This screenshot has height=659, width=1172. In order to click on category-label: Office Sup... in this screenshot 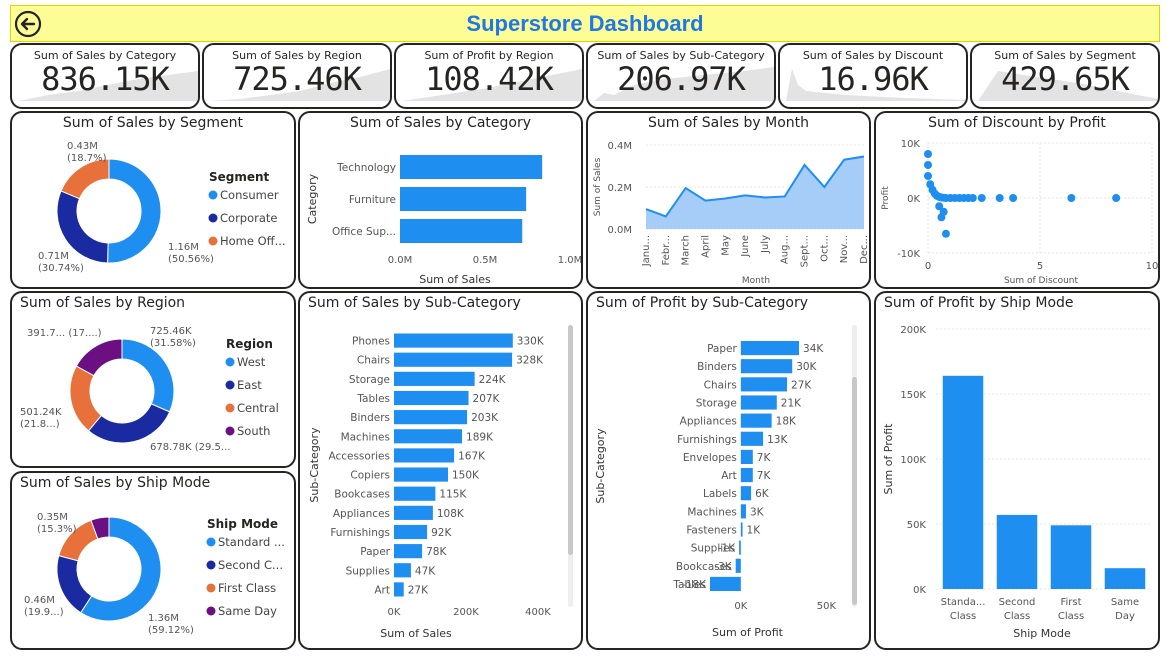, I will do `click(364, 232)`.